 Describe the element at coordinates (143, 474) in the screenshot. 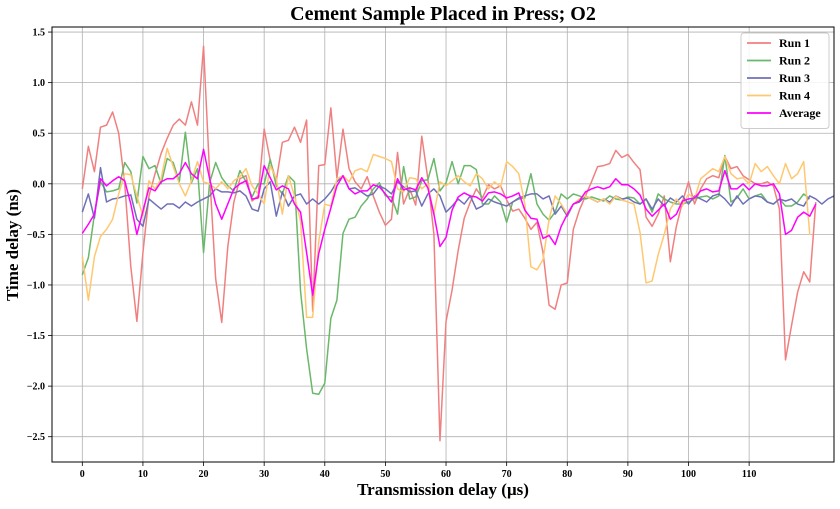

I see `x-tick-label: 10` at that location.